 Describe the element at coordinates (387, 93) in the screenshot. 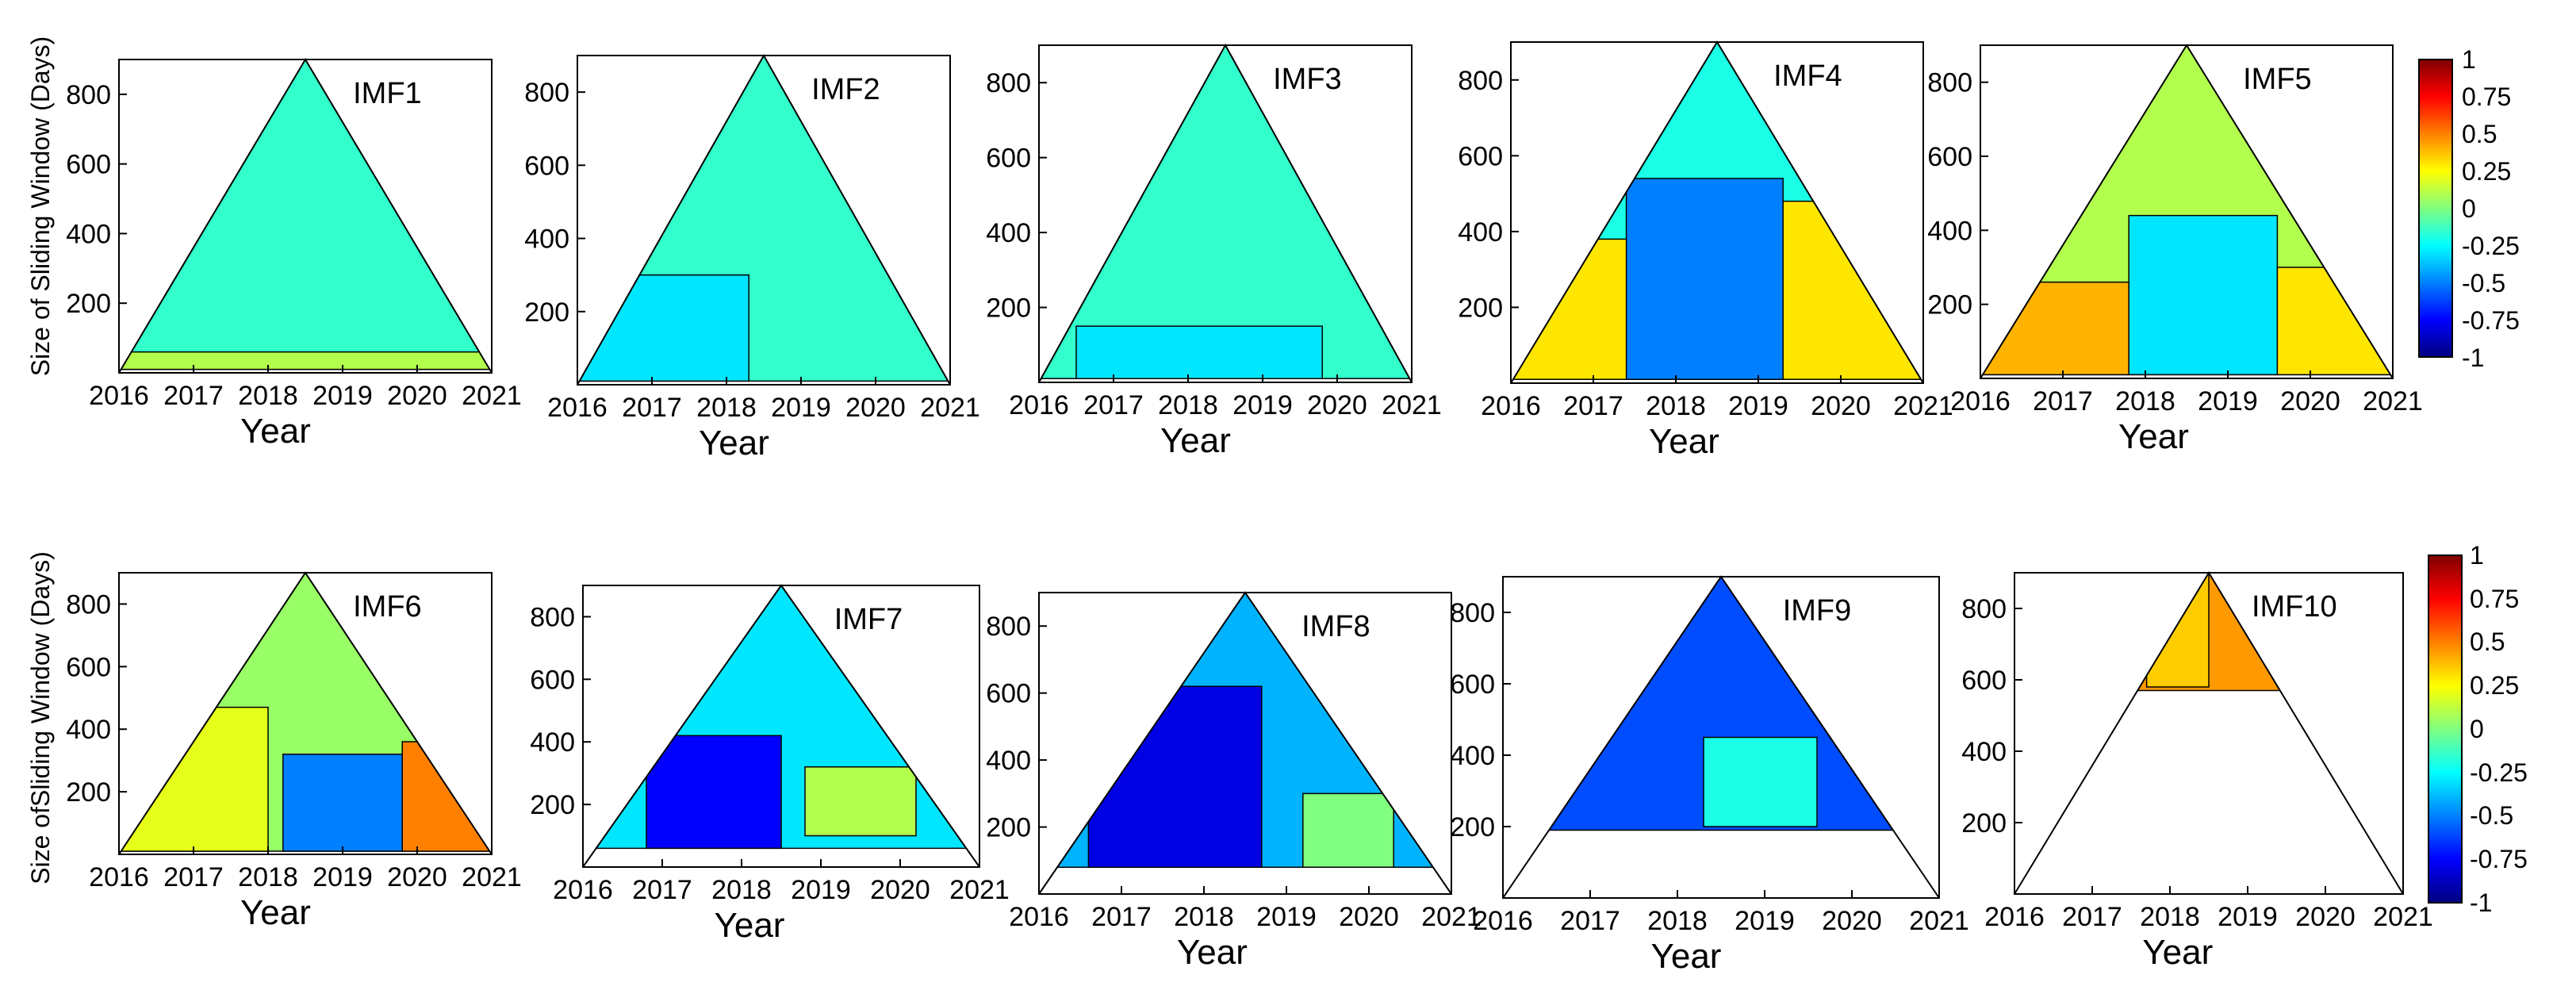

I see `panel-title: IMF1` at that location.